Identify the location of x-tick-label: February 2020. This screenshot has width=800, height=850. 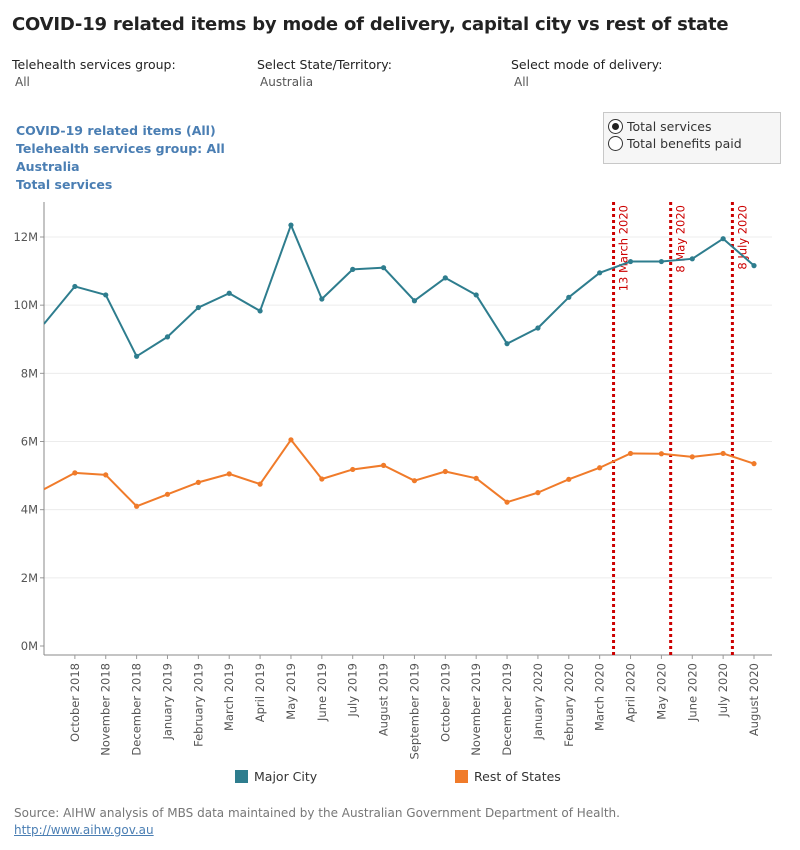
(569, 705).